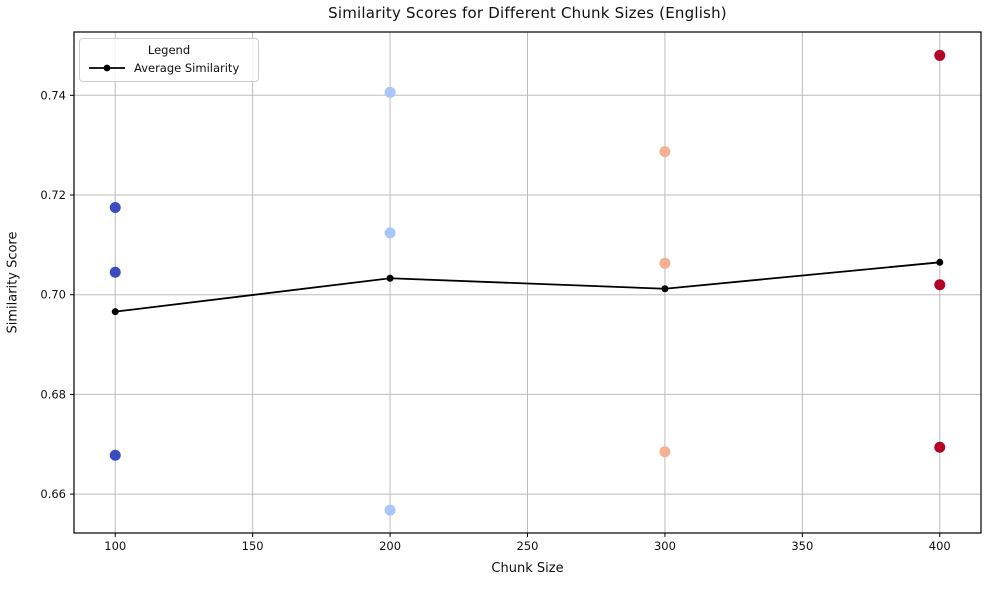 The image size is (989, 590). I want to click on average-similarity-line, so click(527, 287).